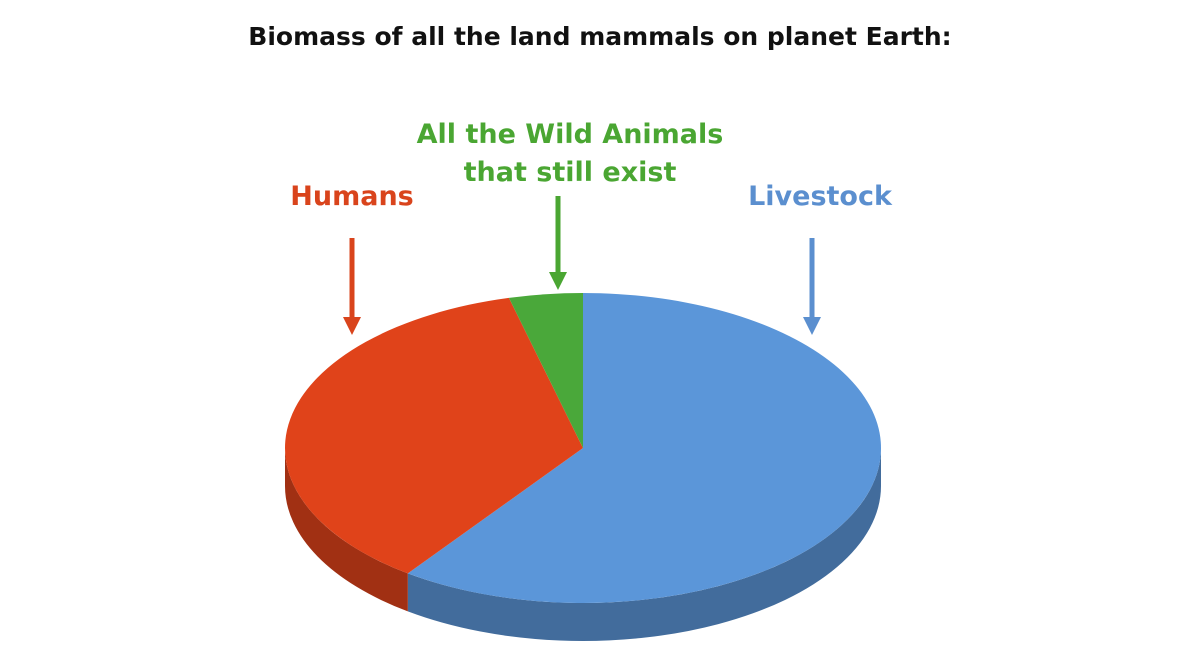 This screenshot has height=650, width=1200. I want to click on slice-label: Humans, so click(352, 196).